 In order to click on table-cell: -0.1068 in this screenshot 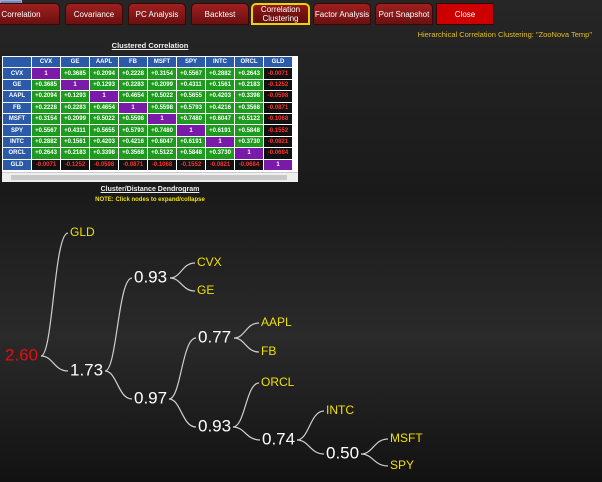, I will do `click(162, 164)`.